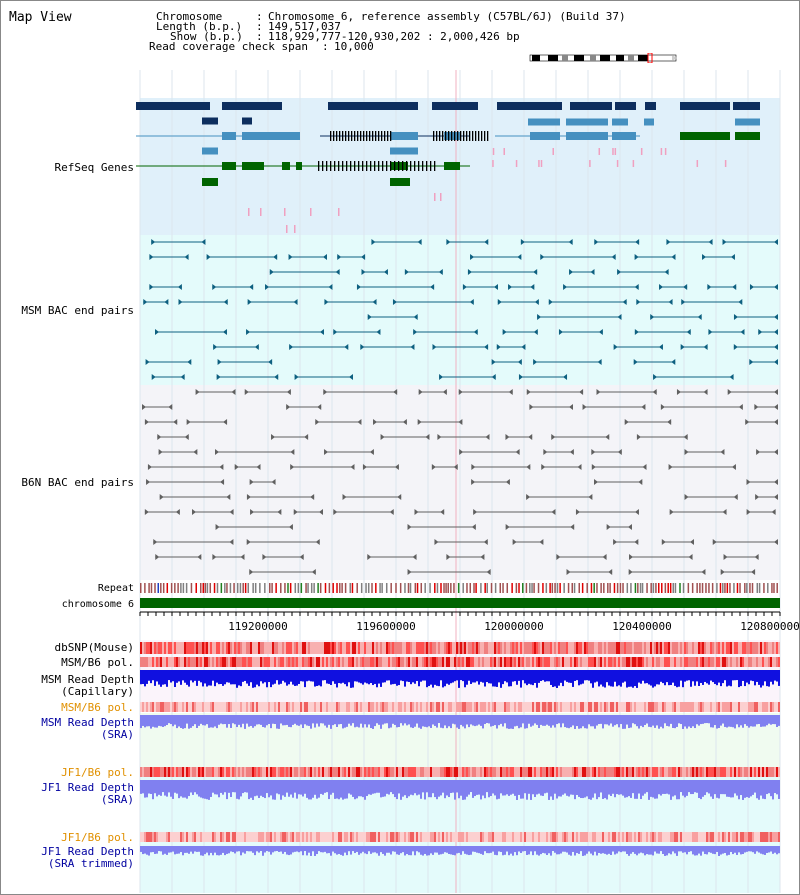 The width and height of the screenshot is (800, 895). Describe the element at coordinates (459, 588) in the screenshot. I see `repeat-track` at that location.